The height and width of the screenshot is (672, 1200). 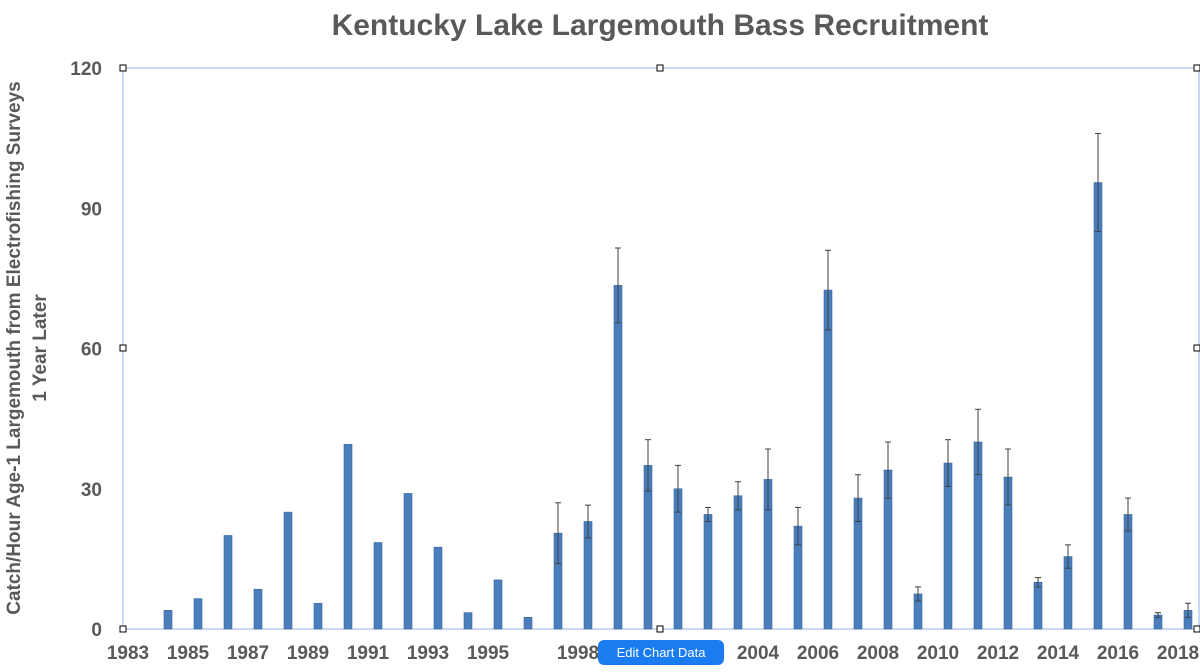 What do you see at coordinates (1098, 182) in the screenshot?
I see `error-bar-2015` at bounding box center [1098, 182].